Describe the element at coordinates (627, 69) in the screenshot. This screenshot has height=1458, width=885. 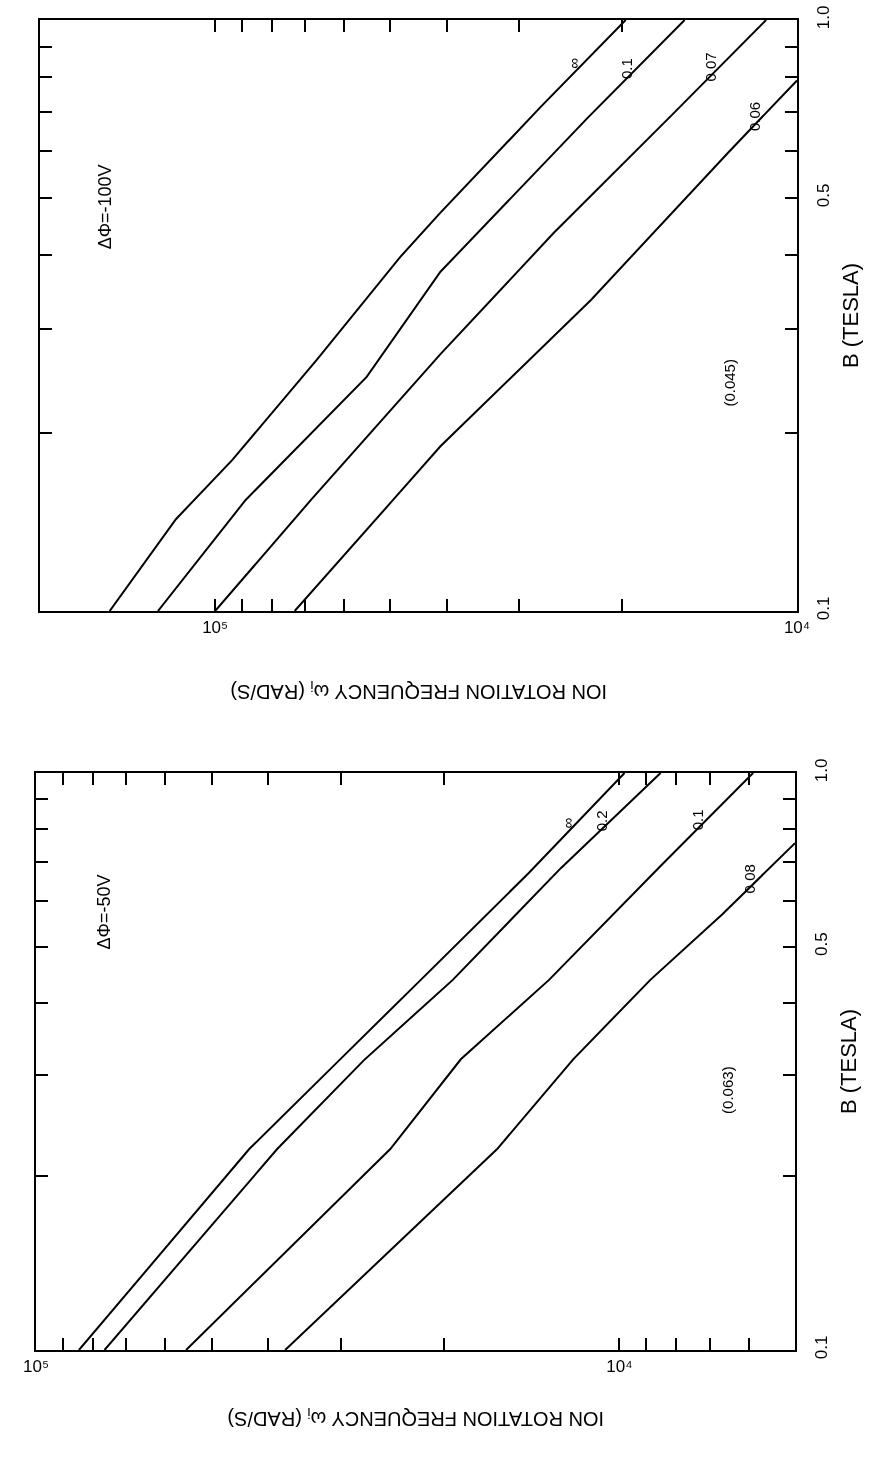
I see `text: 0.1` at that location.